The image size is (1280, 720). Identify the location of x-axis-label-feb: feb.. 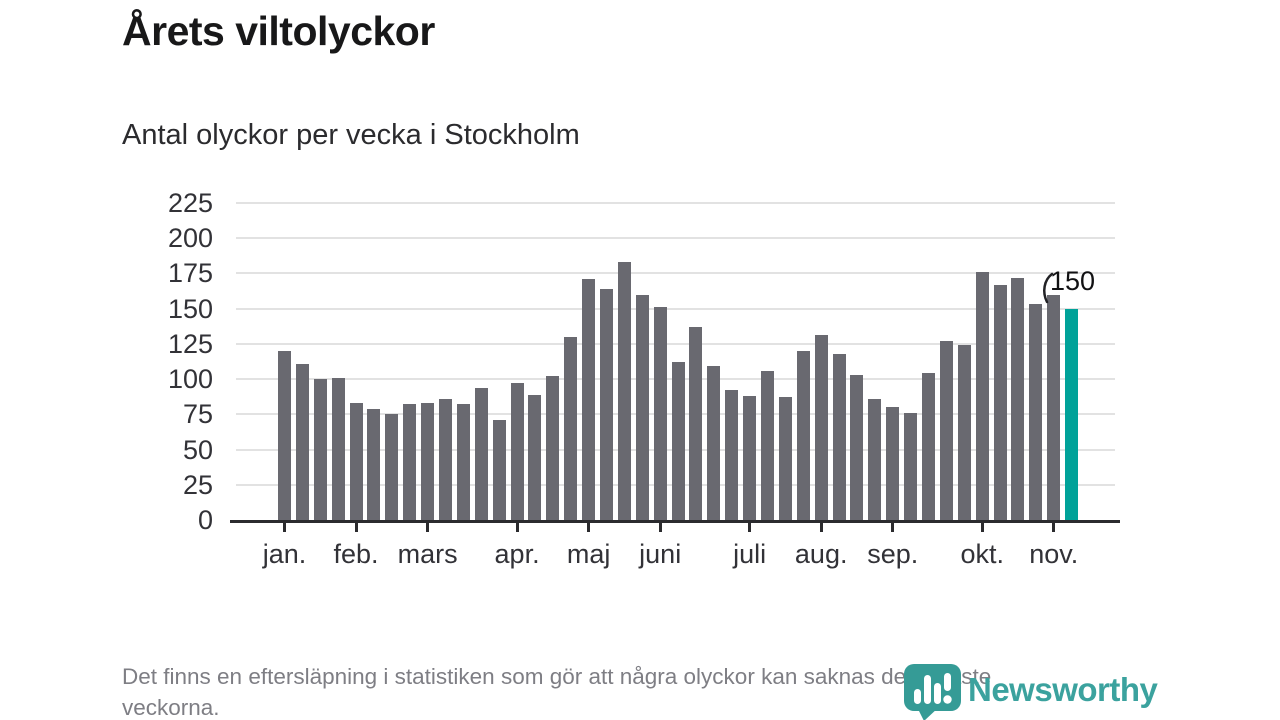
(356, 554).